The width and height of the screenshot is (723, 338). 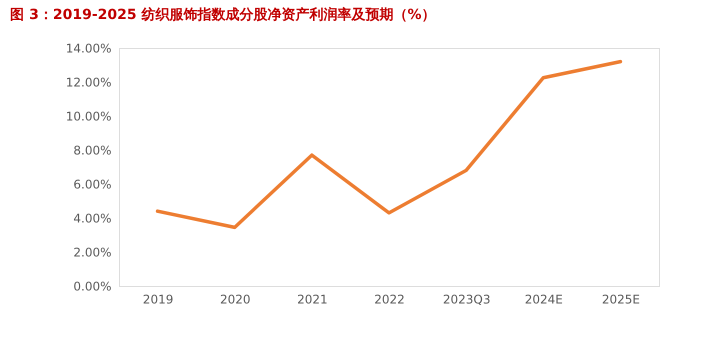 I want to click on x-tick-label: 2022, so click(x=389, y=299).